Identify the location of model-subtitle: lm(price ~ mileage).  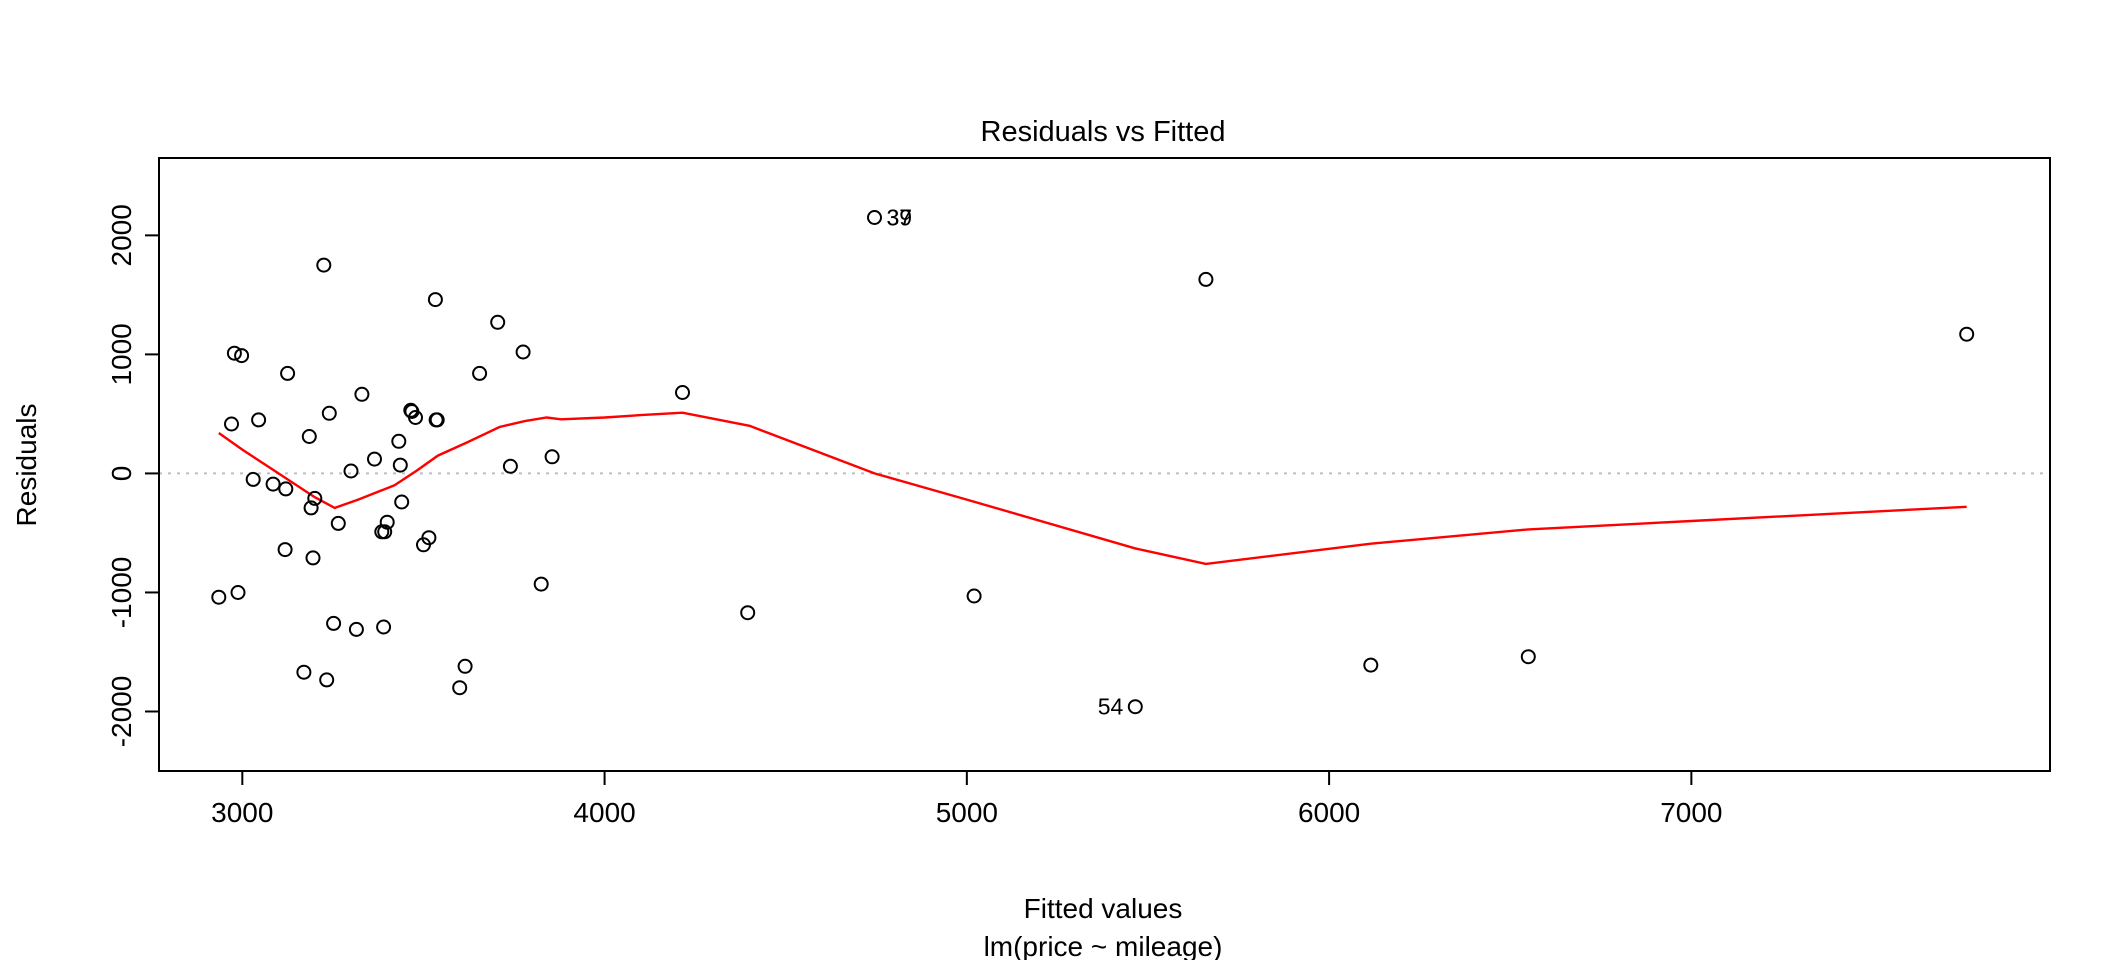
(1103, 945).